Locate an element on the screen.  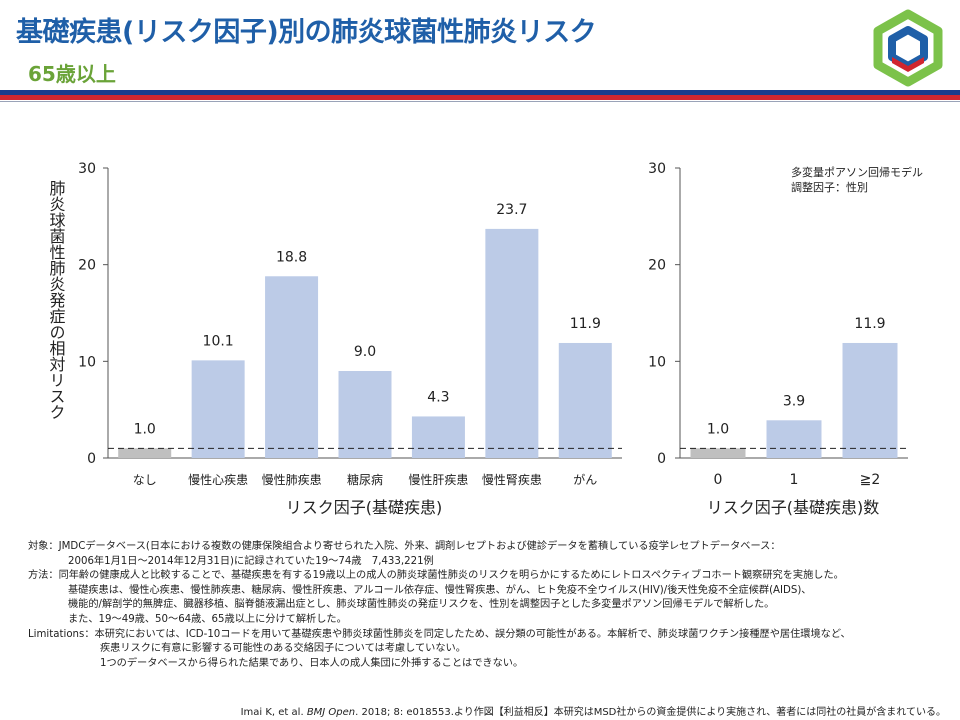
chart2-value-label: 1.0 is located at coordinates (718, 429).